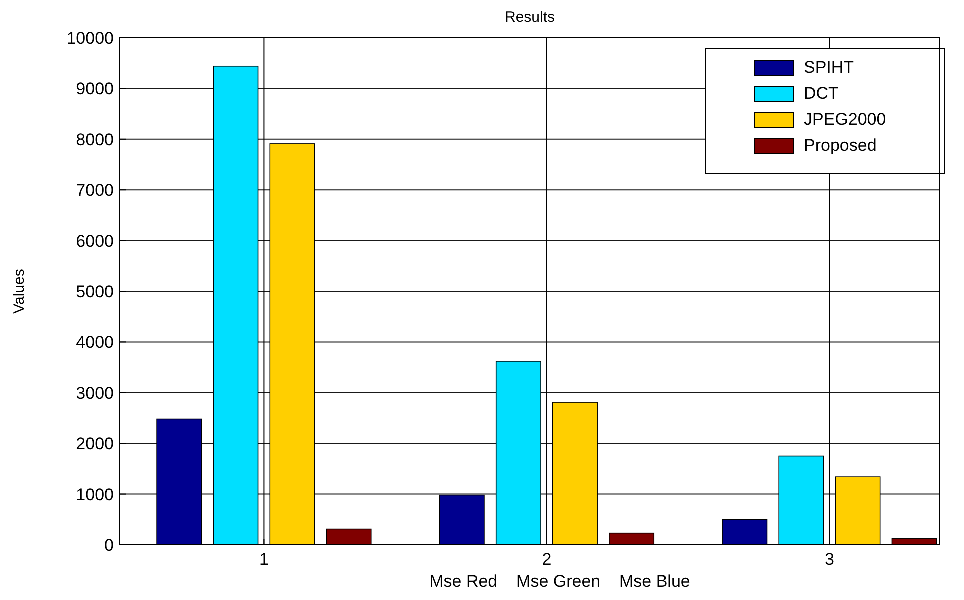 The height and width of the screenshot is (600, 964). What do you see at coordinates (95, 241) in the screenshot?
I see `y-tick-label: 6000` at bounding box center [95, 241].